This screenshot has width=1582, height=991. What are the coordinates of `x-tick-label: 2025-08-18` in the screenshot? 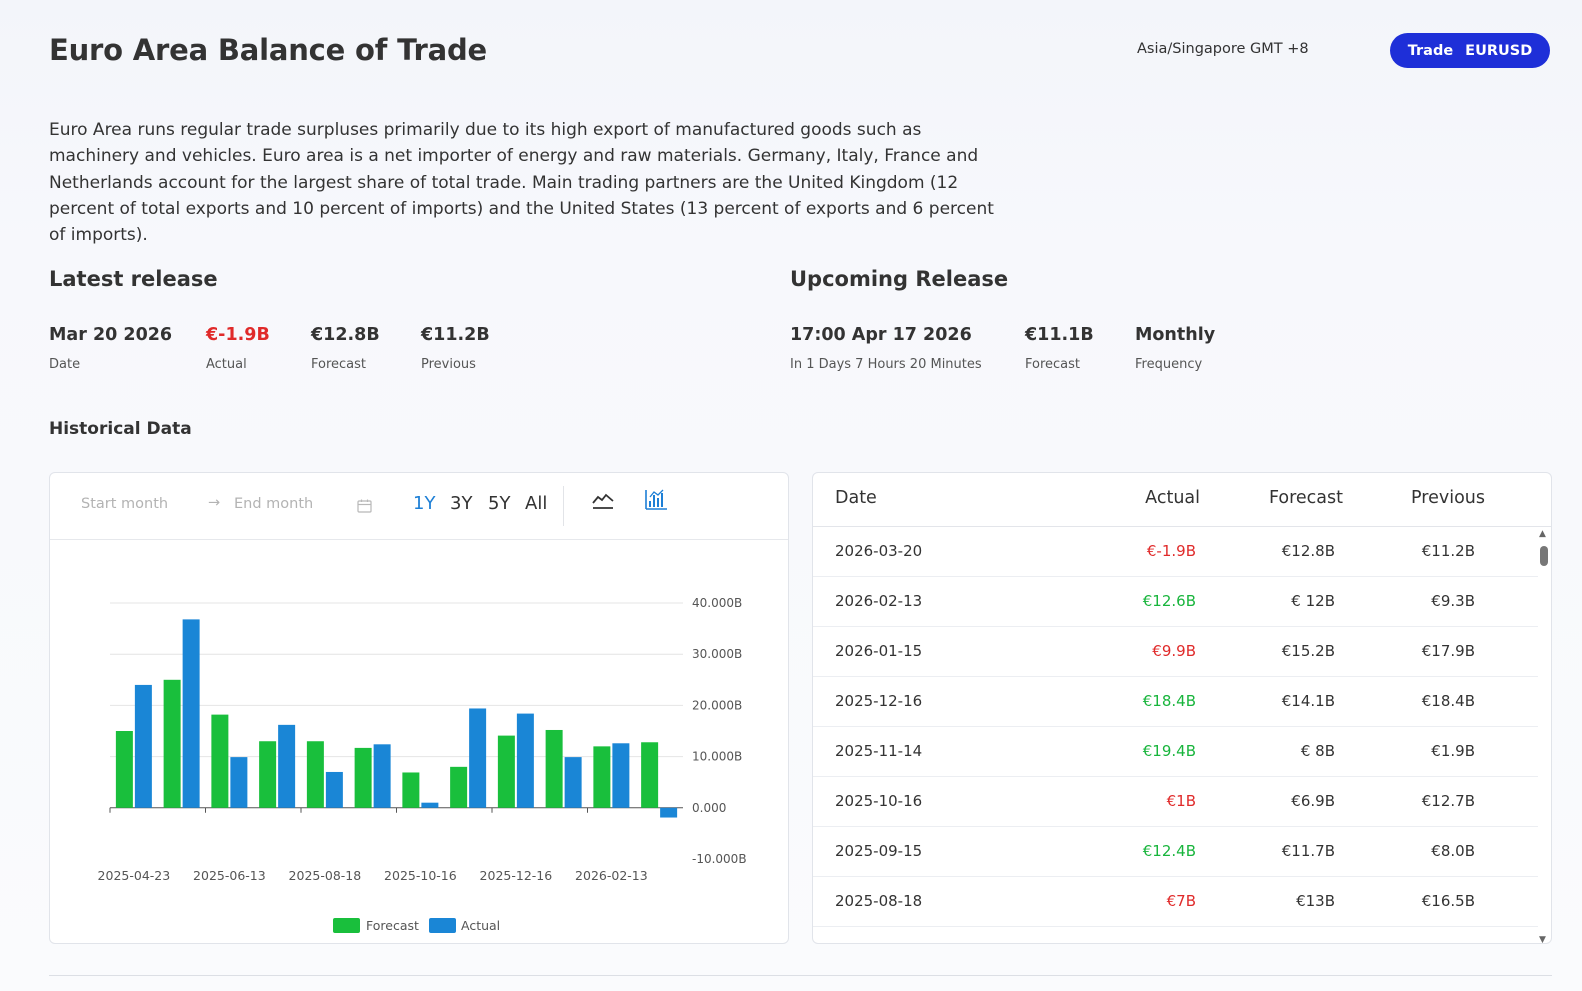 It's located at (325, 875).